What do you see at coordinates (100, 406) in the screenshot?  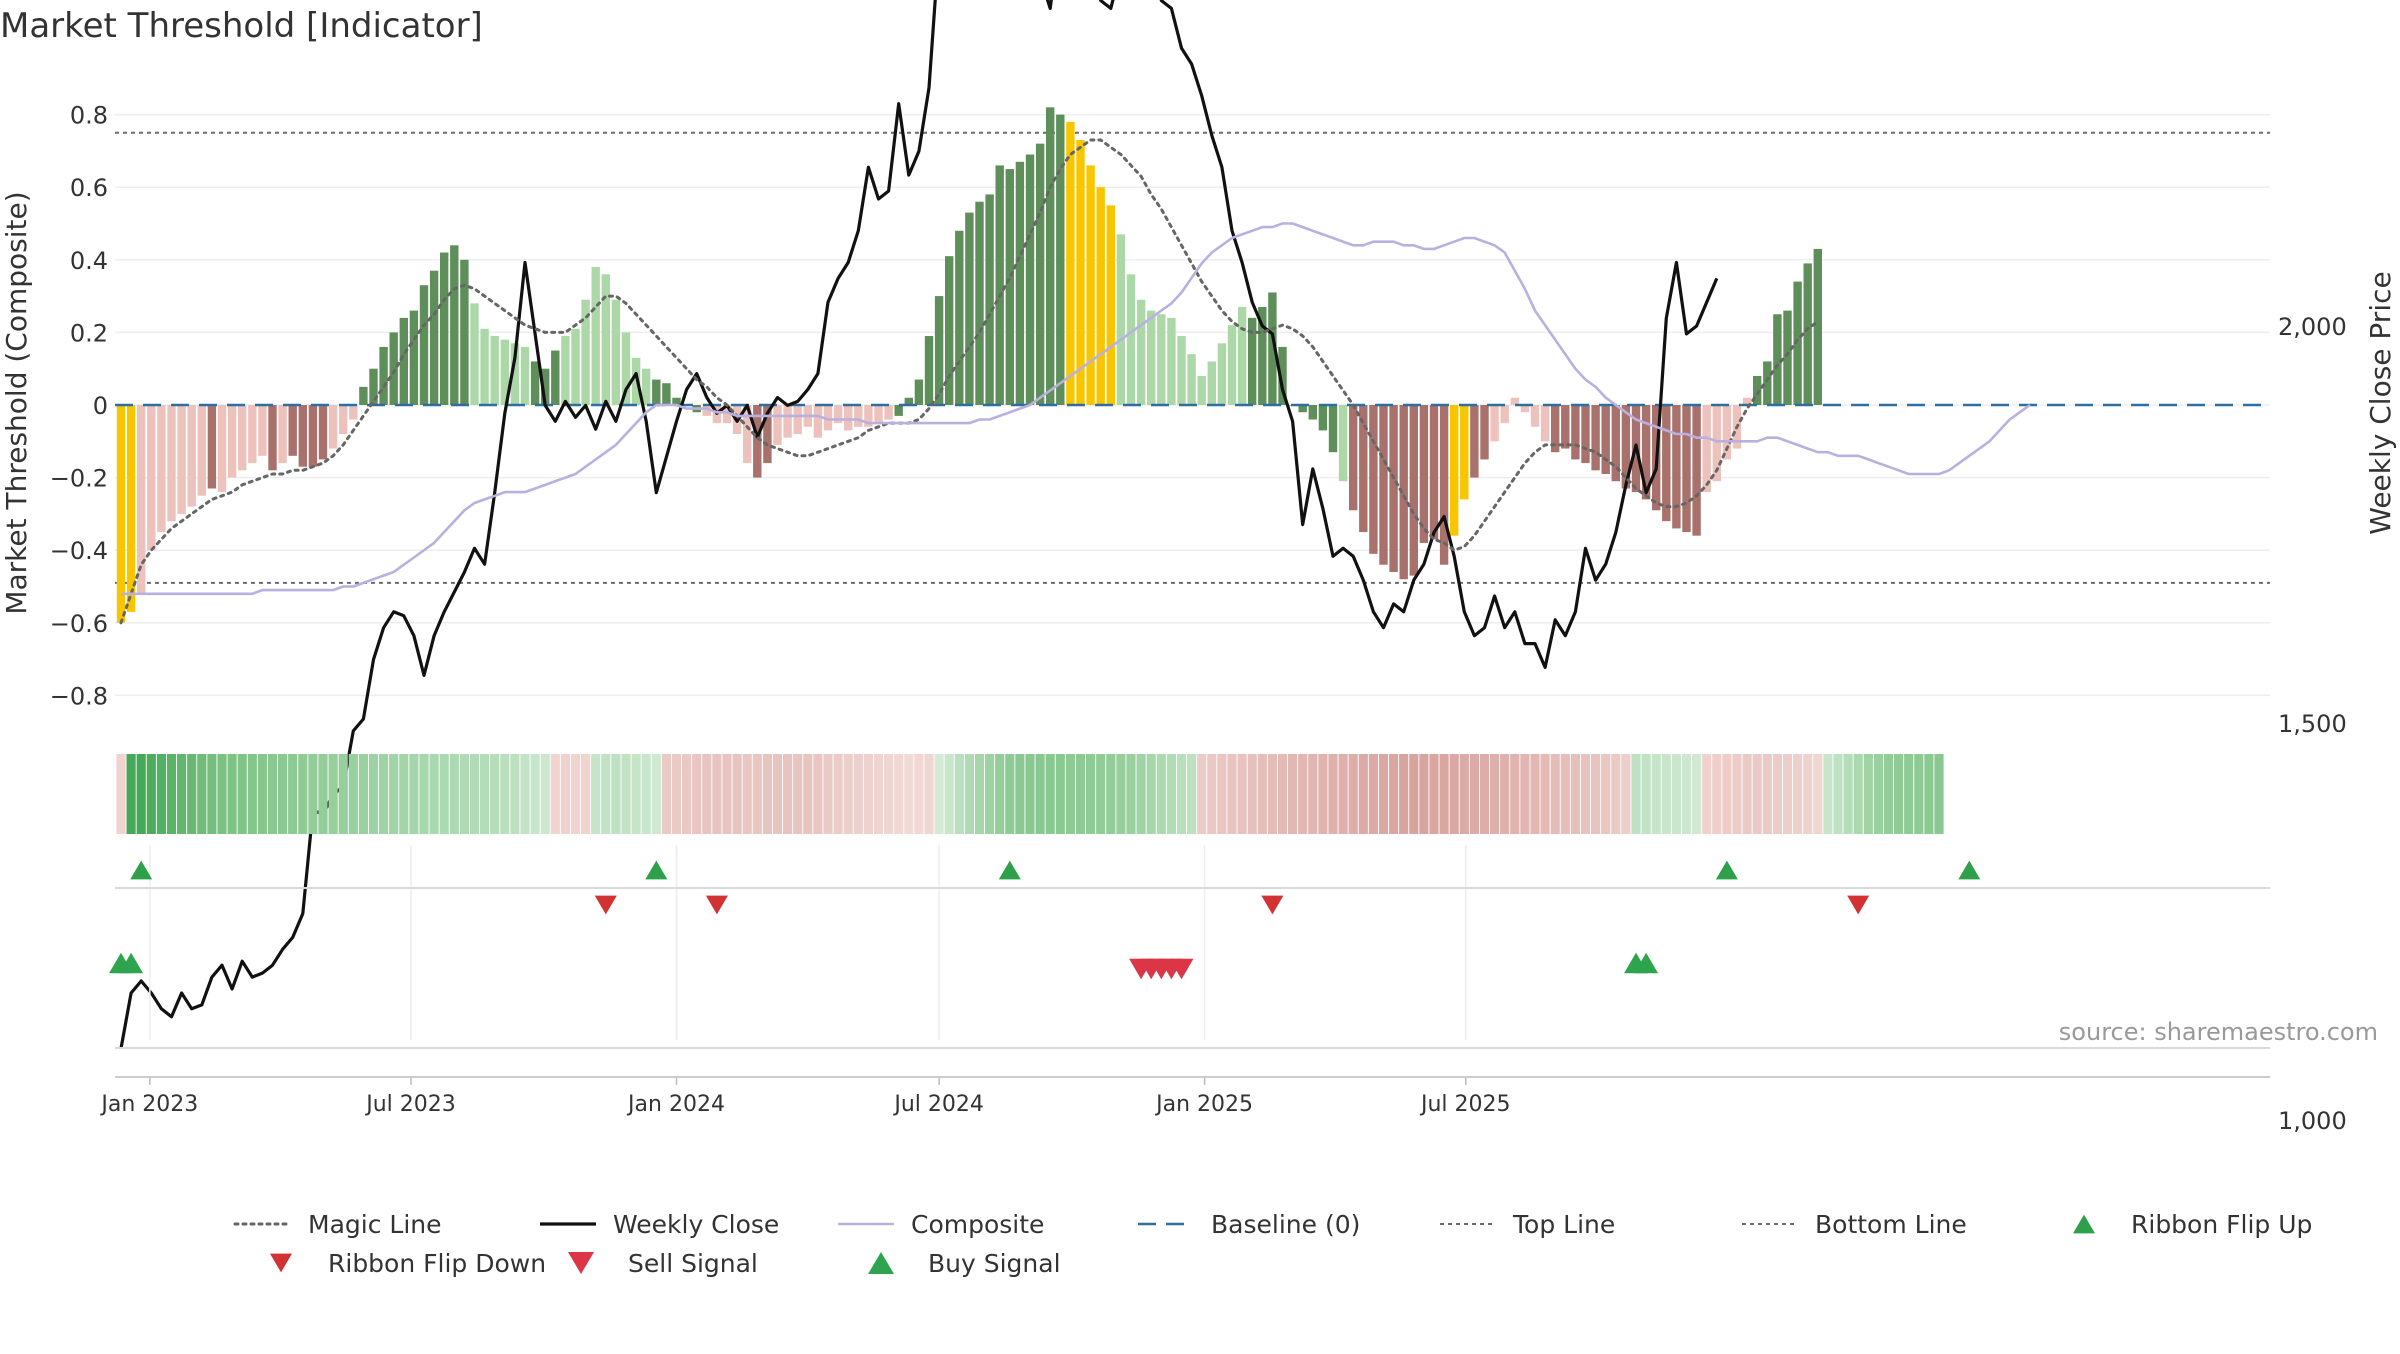 I see `left-tick-label: 0` at bounding box center [100, 406].